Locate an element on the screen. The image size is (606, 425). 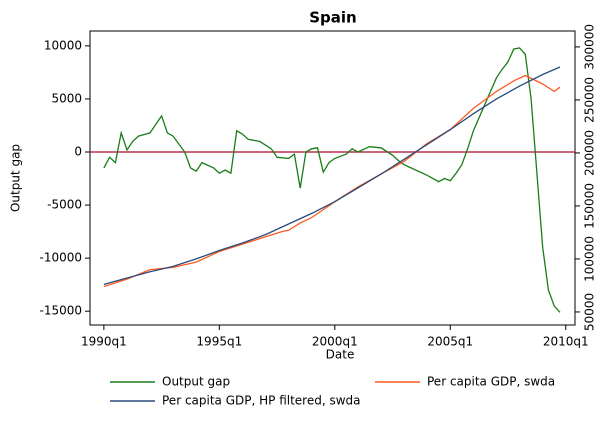
y-tick-label: -15000 is located at coordinates (60, 311).